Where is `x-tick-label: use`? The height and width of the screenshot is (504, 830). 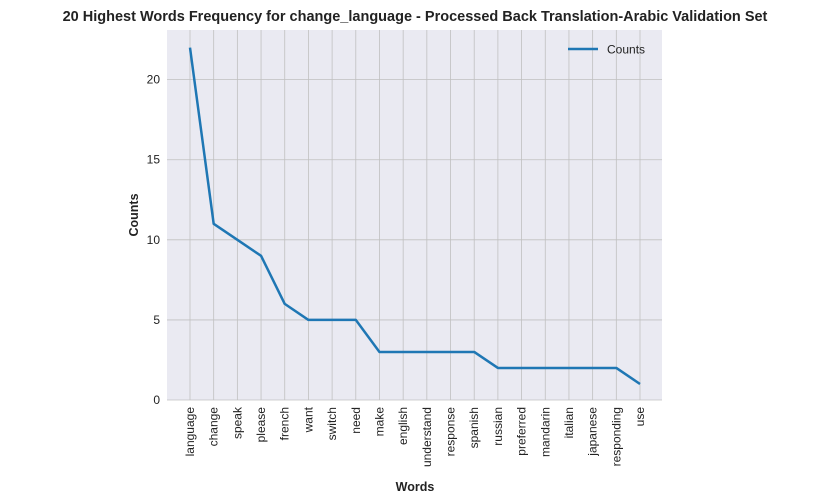 x-tick-label: use is located at coordinates (640, 417).